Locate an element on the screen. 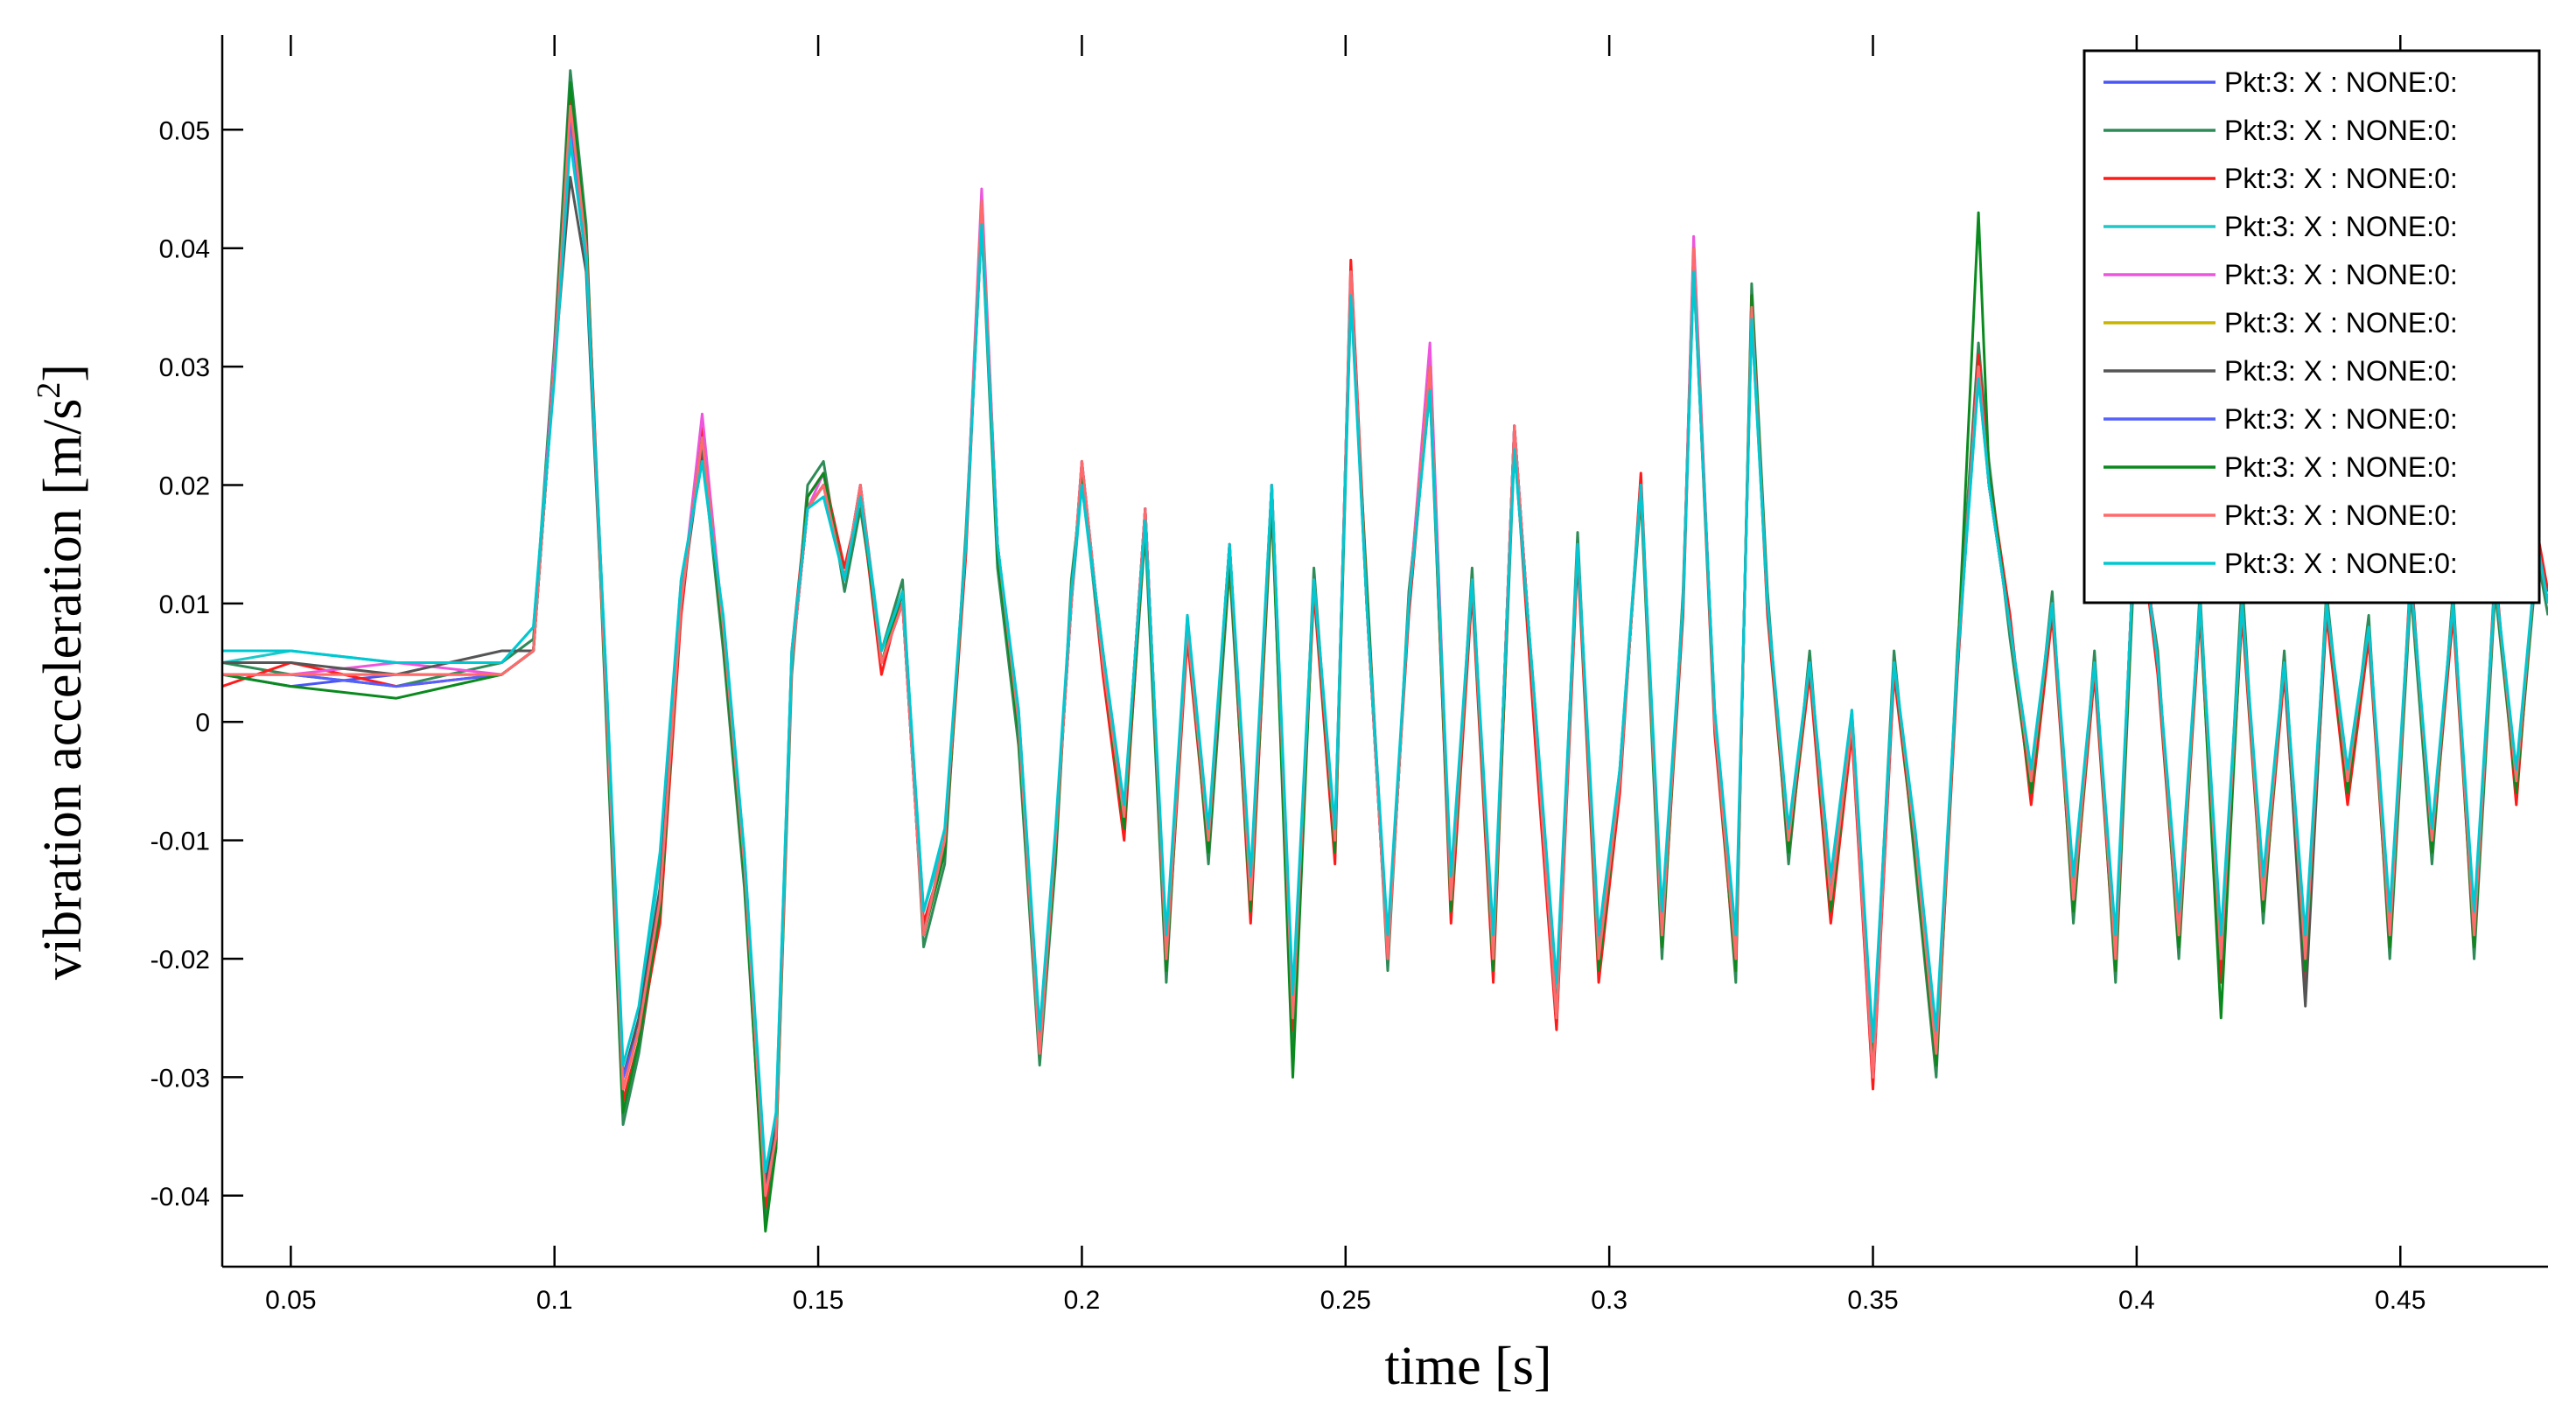 This screenshot has width=2576, height=1418. y-tick-label: 0.03 is located at coordinates (184, 368).